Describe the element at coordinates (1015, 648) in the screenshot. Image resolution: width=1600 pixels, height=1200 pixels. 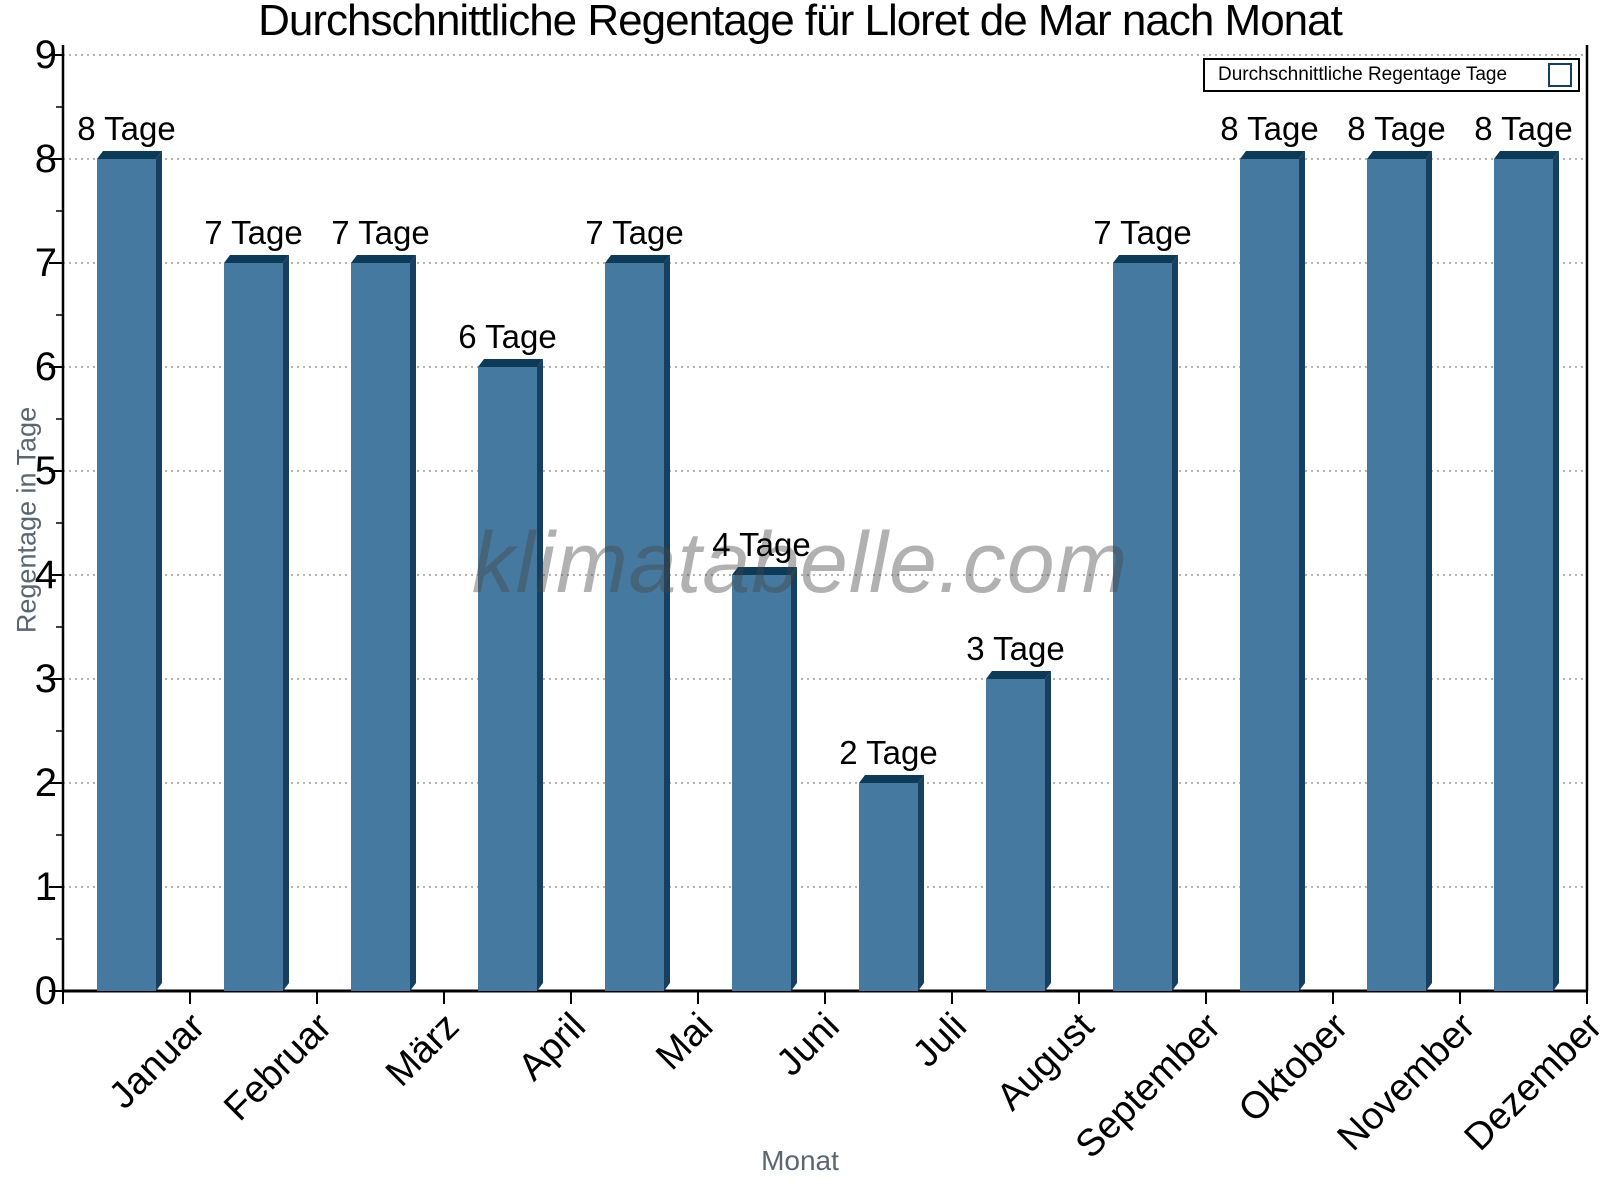
I see `bar-value-label-August: 3 Tage` at that location.